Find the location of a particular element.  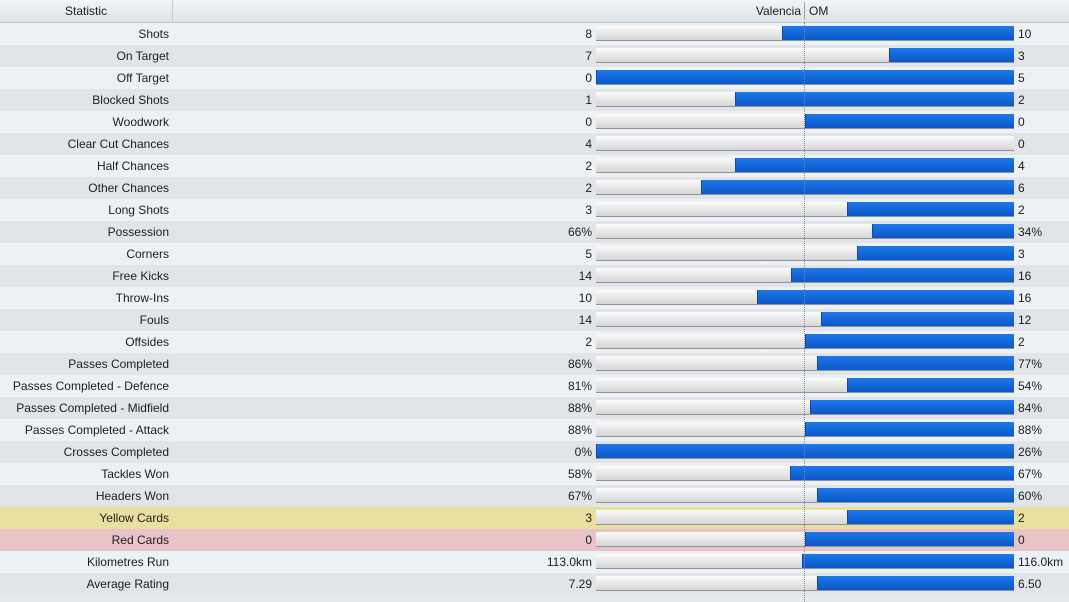

home-value: 66% is located at coordinates (579, 232).